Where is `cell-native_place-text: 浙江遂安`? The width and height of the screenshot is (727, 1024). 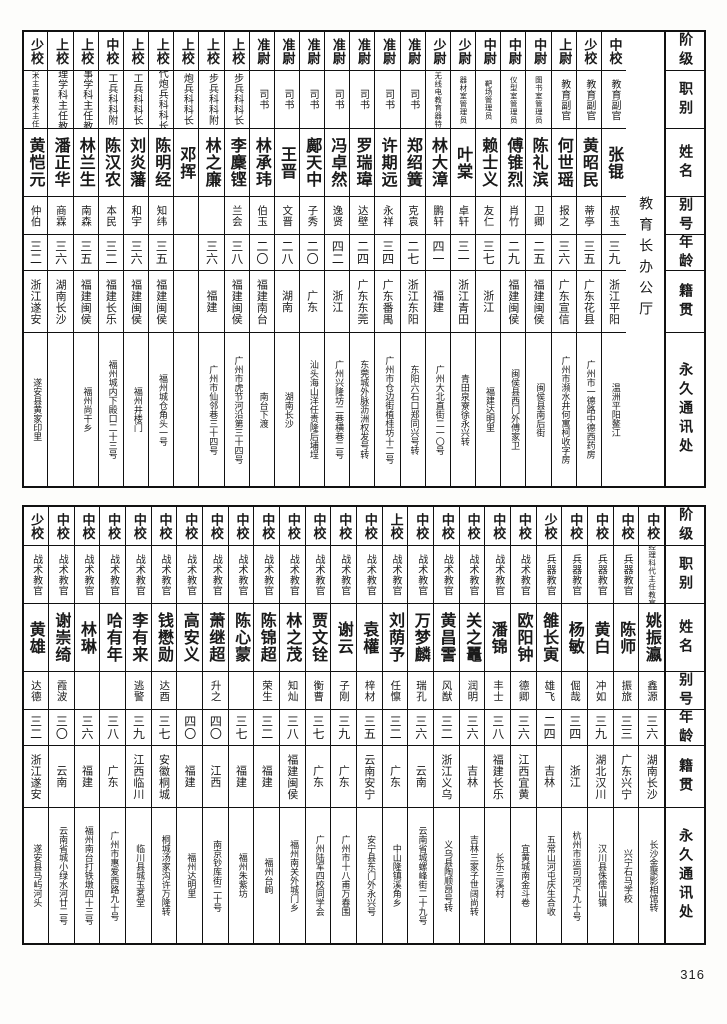
cell-native_place-text: 浙江遂安 is located at coordinates (35, 301).